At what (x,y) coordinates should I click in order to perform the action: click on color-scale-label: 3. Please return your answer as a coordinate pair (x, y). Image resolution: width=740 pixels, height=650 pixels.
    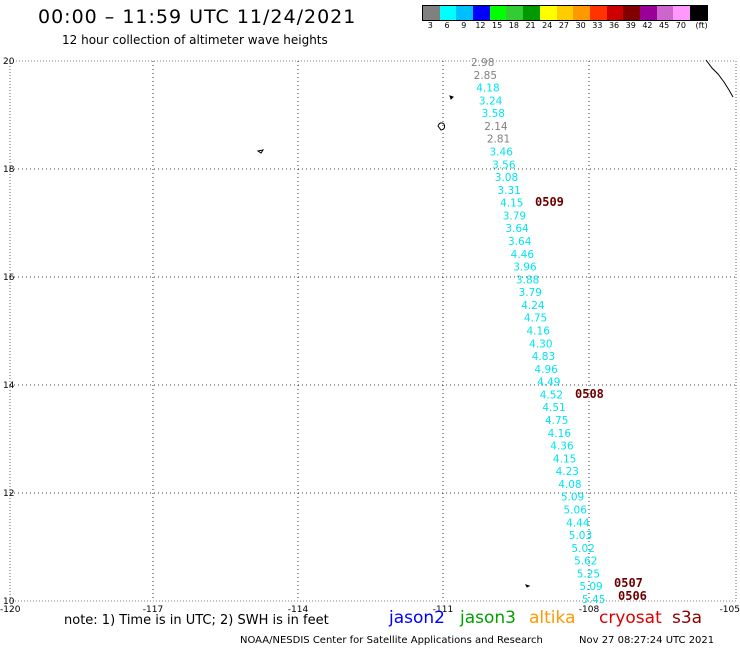
    Looking at the image, I should click on (430, 25).